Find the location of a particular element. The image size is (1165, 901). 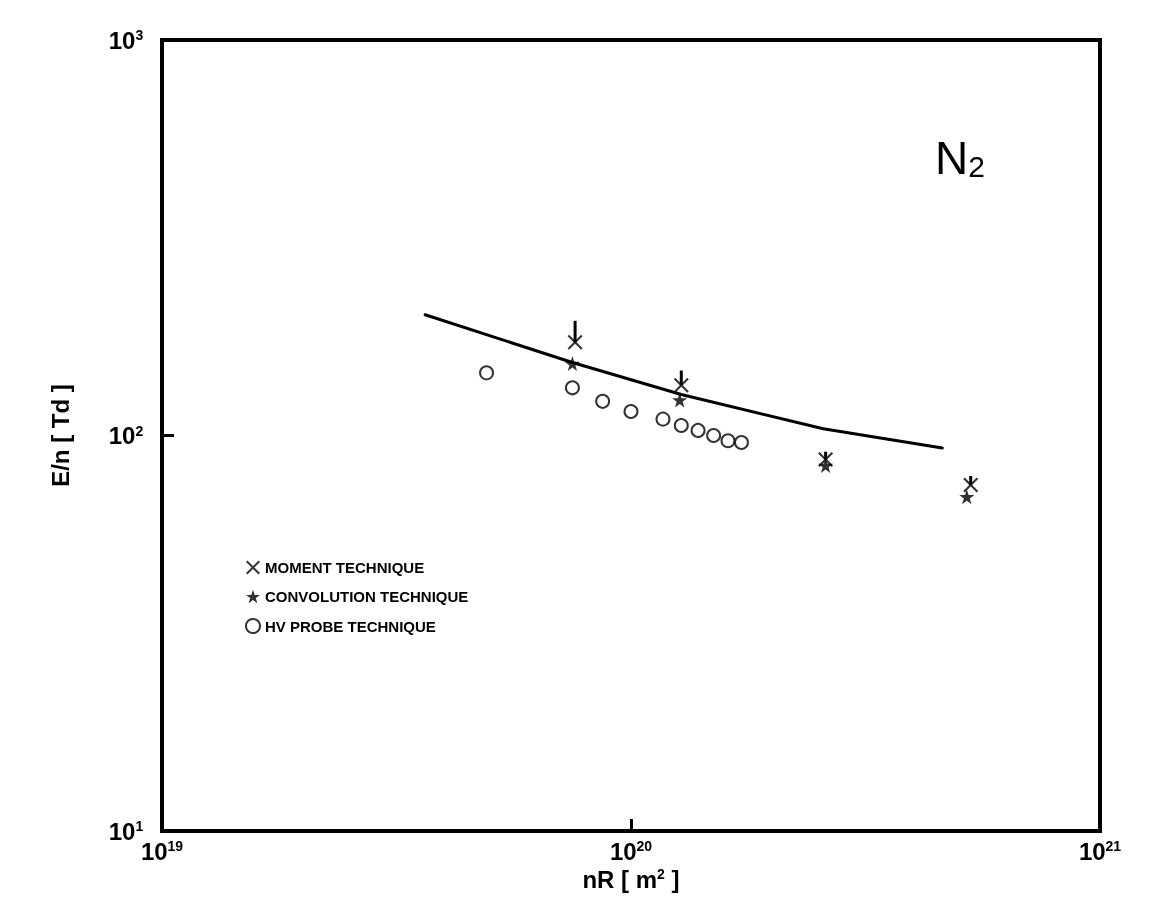

legend-label: CONVOLUTION TECHNIQUE is located at coordinates (367, 596).